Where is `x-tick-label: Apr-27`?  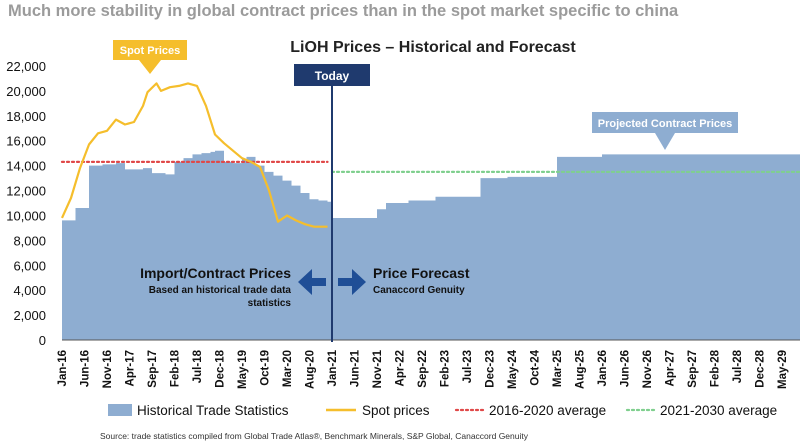
x-tick-label: Apr-27 is located at coordinates (671, 368).